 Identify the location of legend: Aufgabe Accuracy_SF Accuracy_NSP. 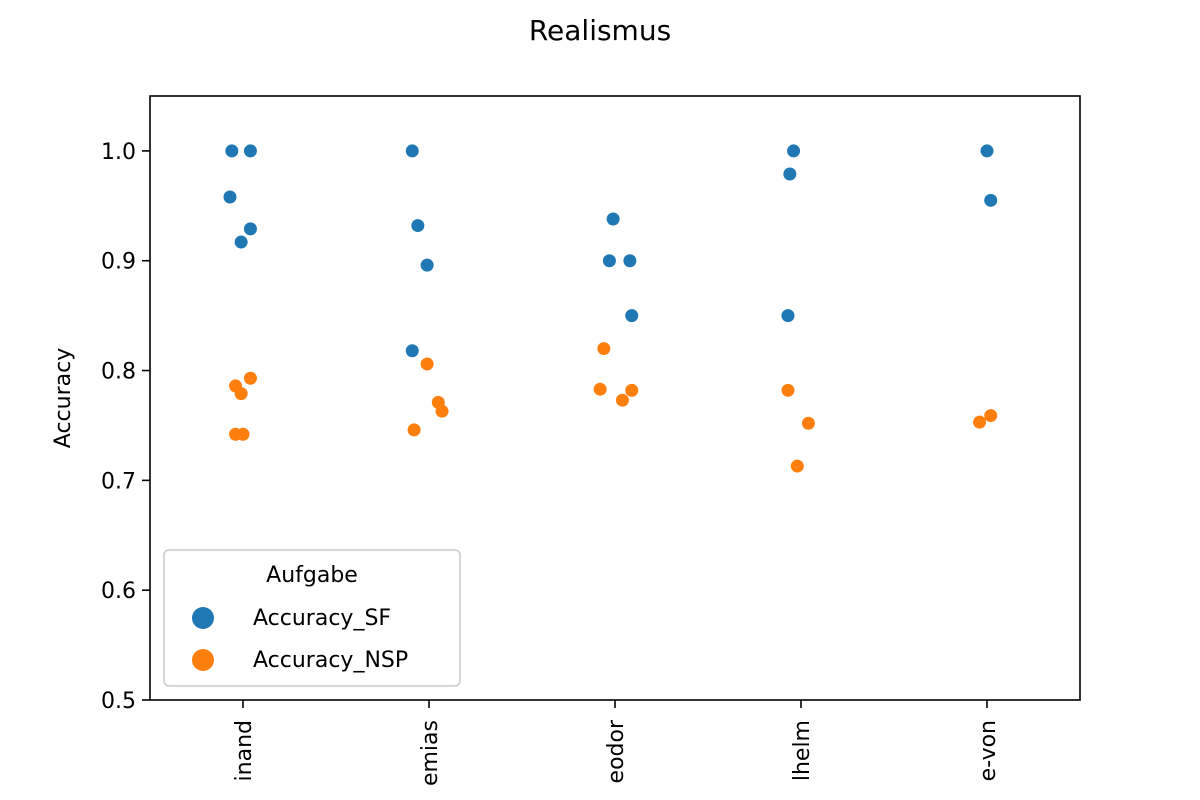
(312, 618).